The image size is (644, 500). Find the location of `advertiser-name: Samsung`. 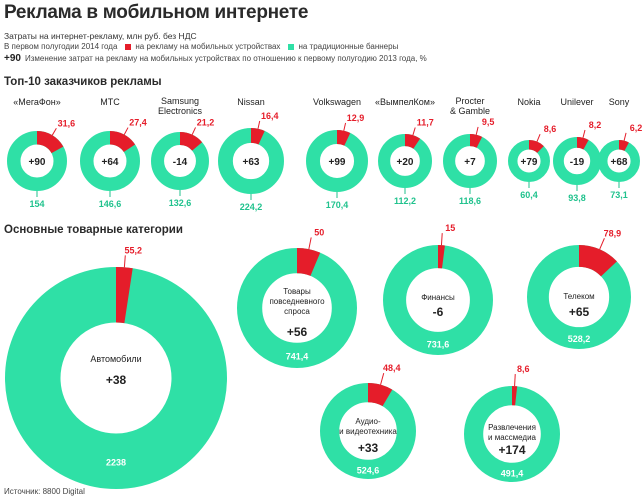

advertiser-name: Samsung is located at coordinates (180, 101).